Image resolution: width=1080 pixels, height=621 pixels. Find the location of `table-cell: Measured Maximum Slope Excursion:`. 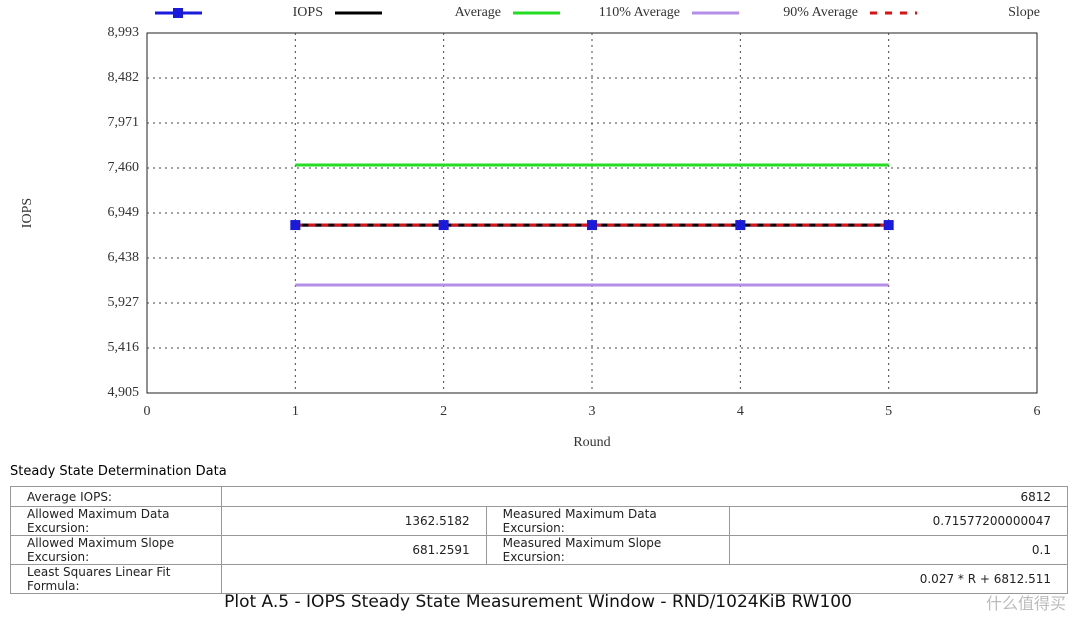

table-cell: Measured Maximum Slope Excursion: is located at coordinates (607, 550).